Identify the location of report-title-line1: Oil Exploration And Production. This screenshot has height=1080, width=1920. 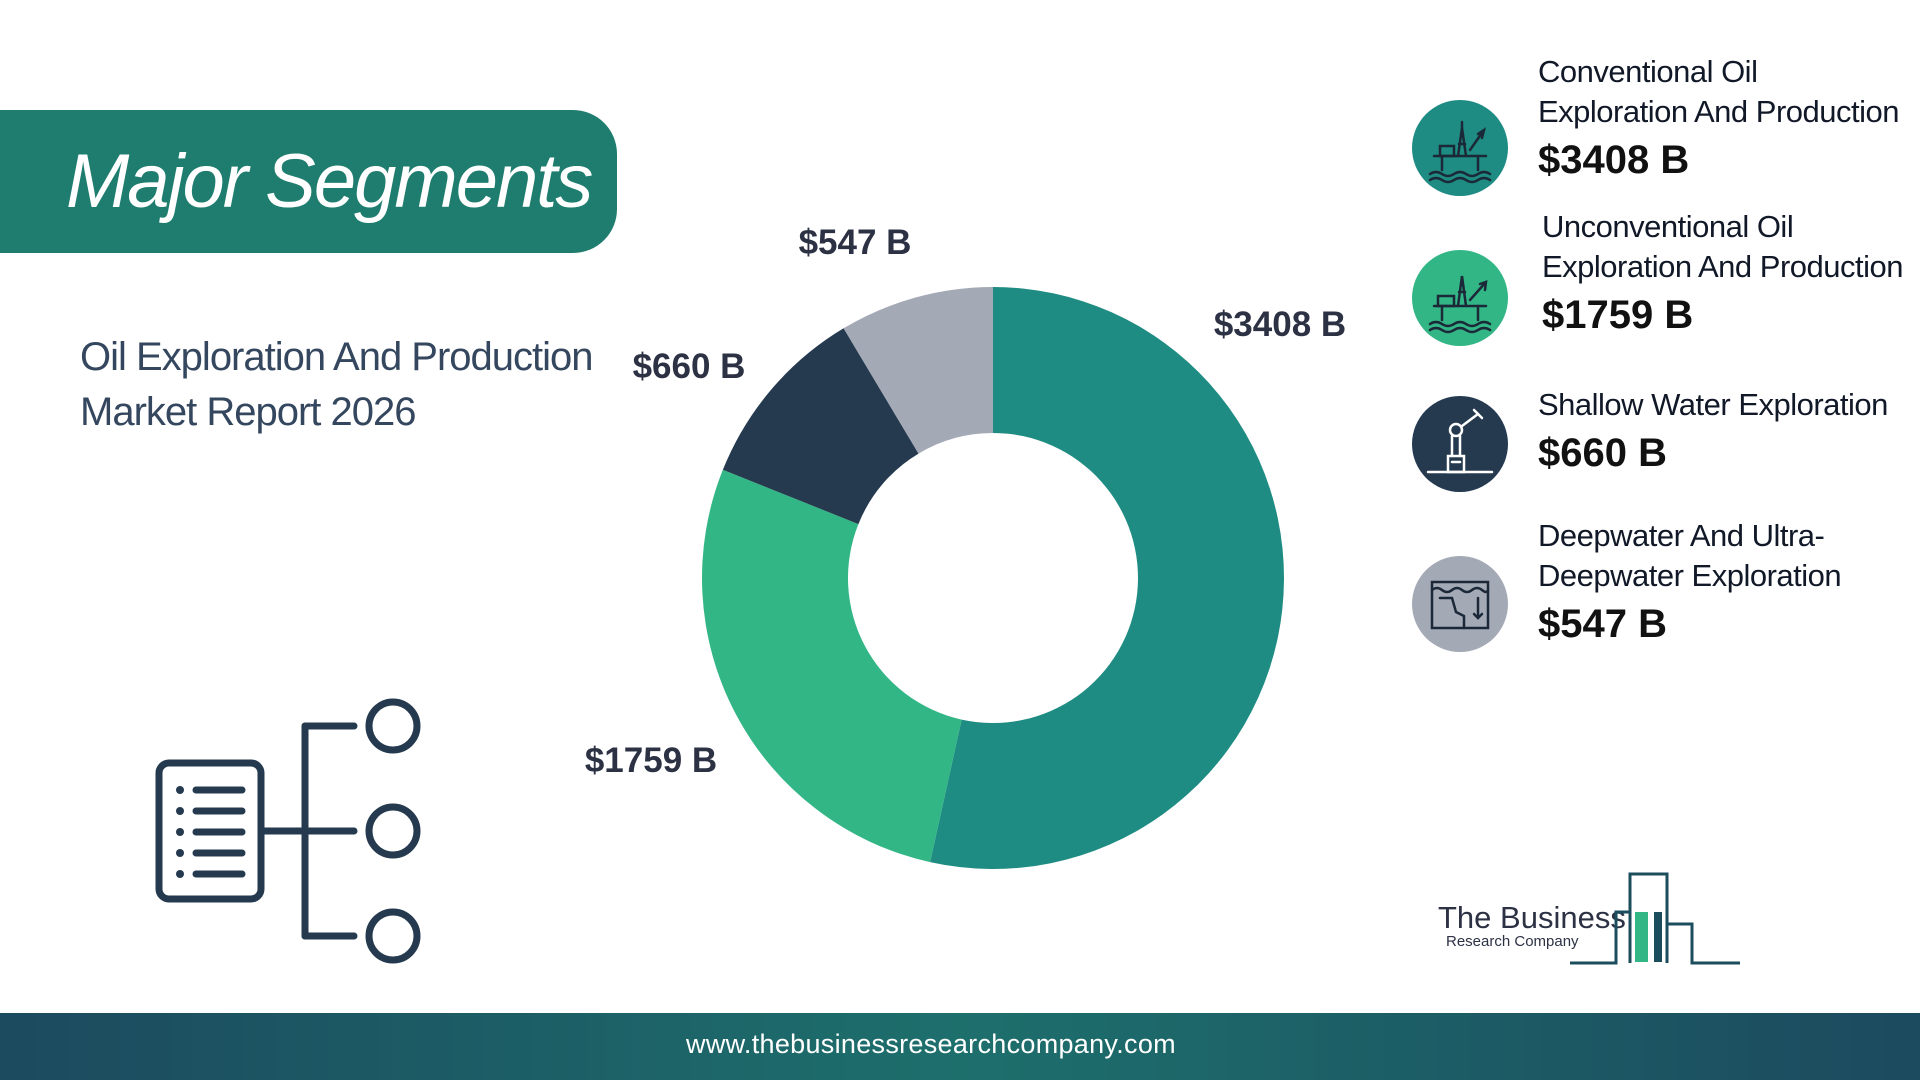
(337, 357).